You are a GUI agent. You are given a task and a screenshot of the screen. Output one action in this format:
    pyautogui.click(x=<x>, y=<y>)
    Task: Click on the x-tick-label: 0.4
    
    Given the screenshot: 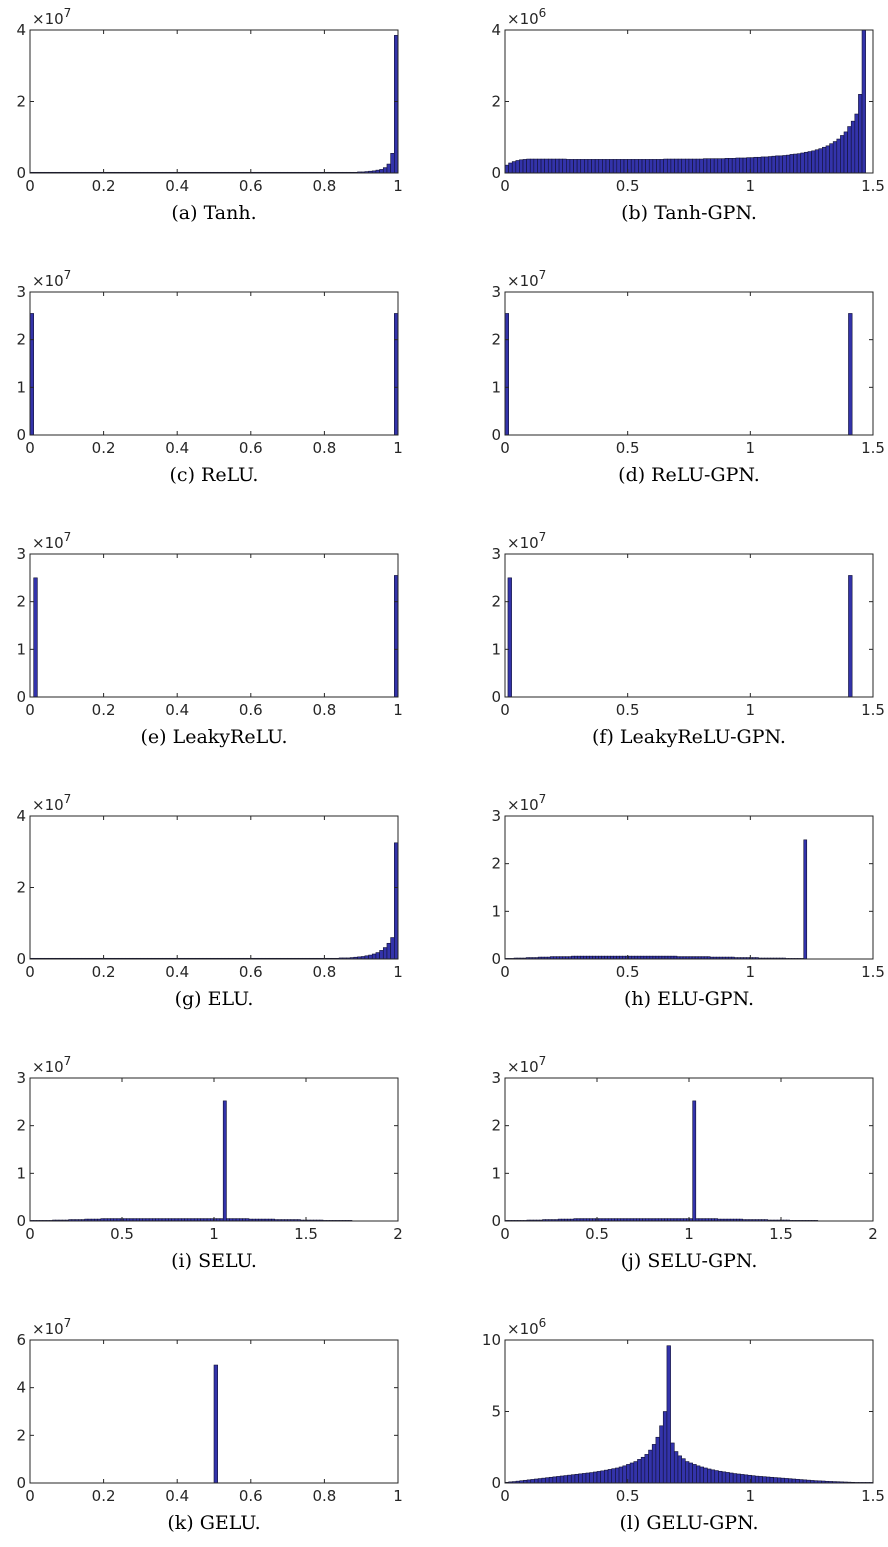 What is the action you would take?
    pyautogui.click(x=177, y=710)
    